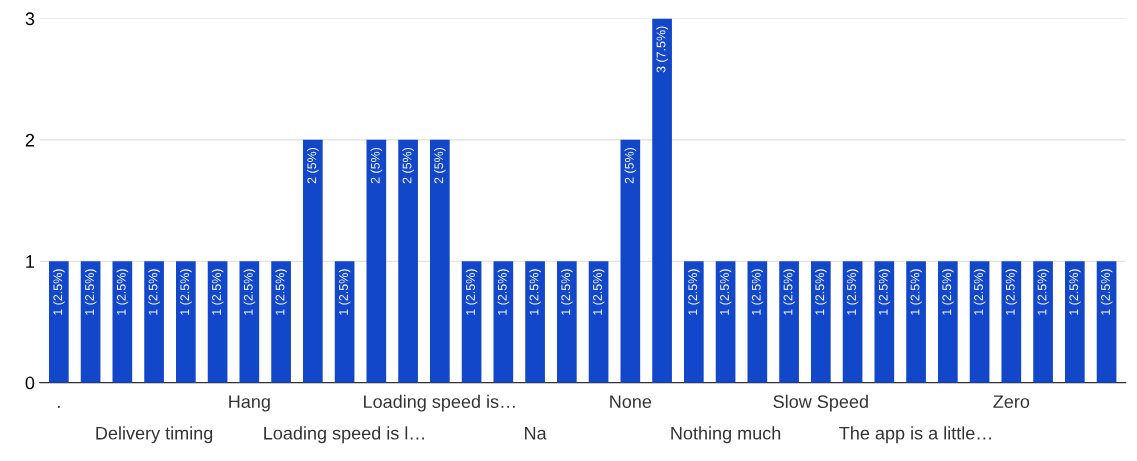 The height and width of the screenshot is (461, 1137). What do you see at coordinates (30, 261) in the screenshot?
I see `y-tick-label: 1` at bounding box center [30, 261].